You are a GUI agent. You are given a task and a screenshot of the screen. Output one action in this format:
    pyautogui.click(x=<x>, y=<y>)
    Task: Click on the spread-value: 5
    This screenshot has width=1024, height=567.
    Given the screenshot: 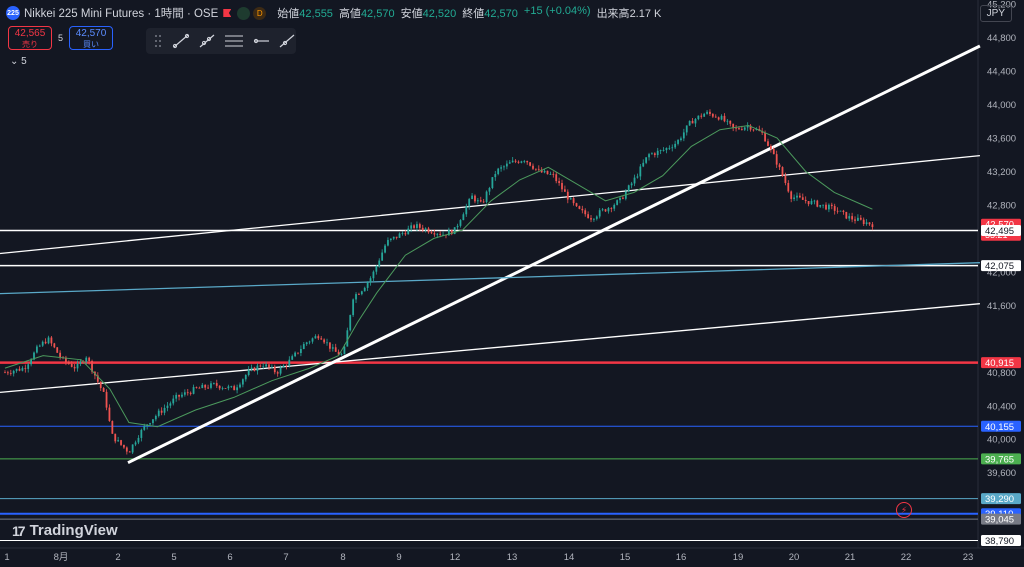 What is the action you would take?
    pyautogui.click(x=61, y=38)
    